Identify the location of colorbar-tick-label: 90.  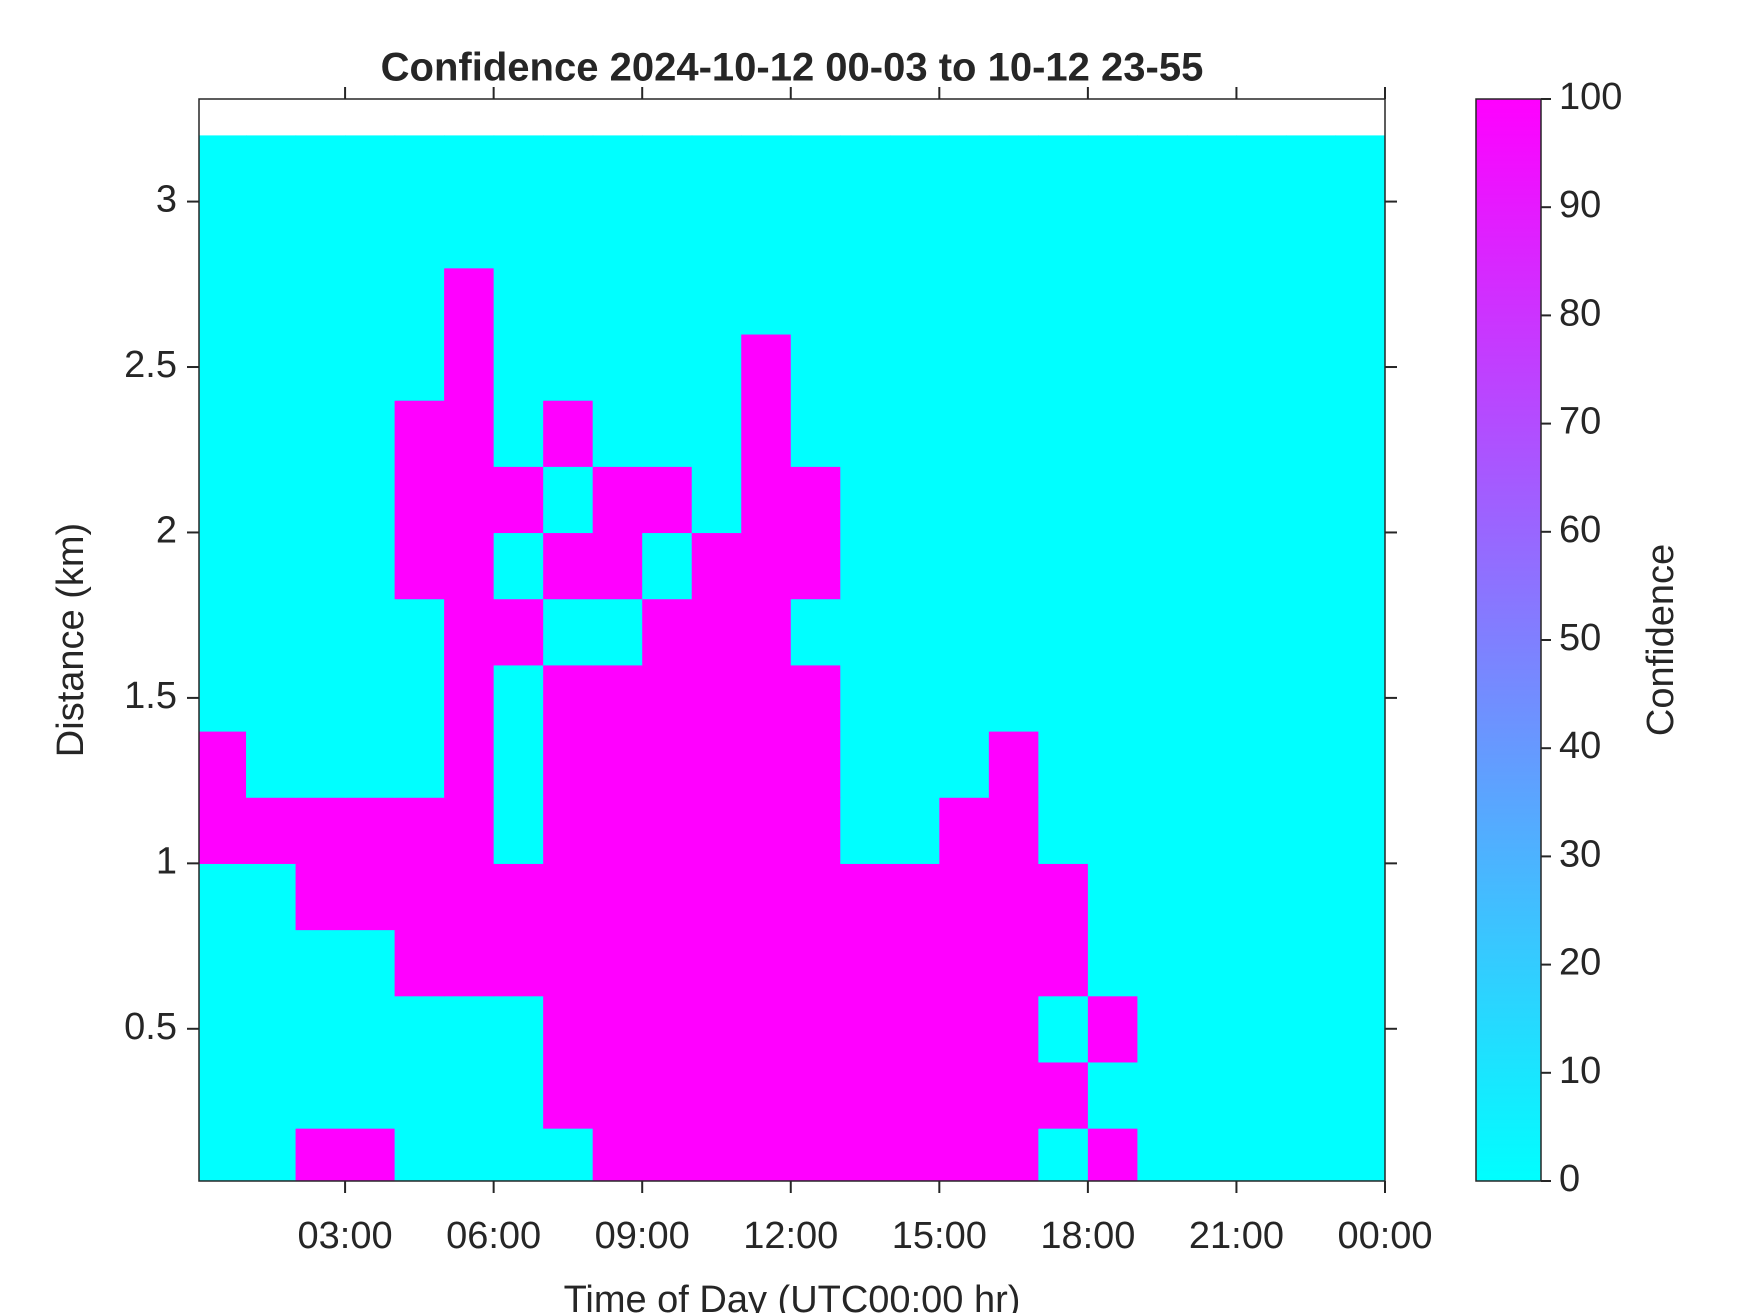
(1580, 205).